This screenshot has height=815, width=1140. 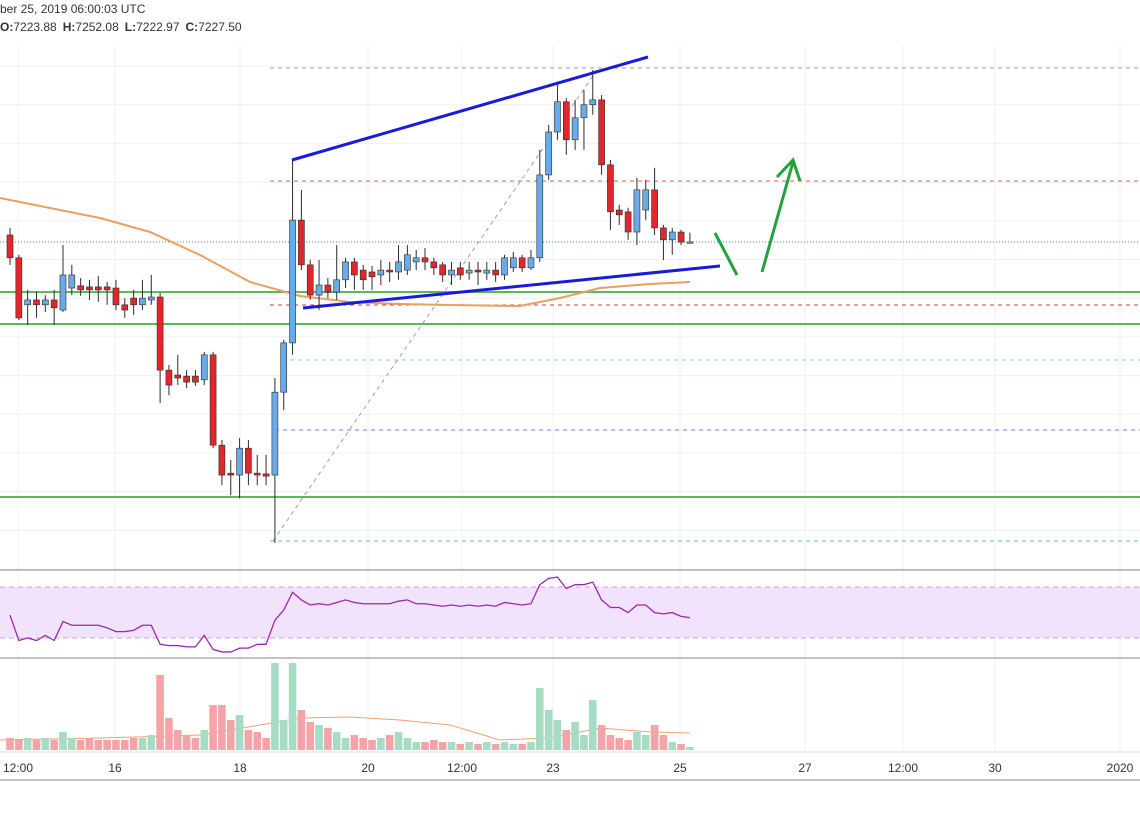 I want to click on x-tick-label: 16, so click(x=115, y=768).